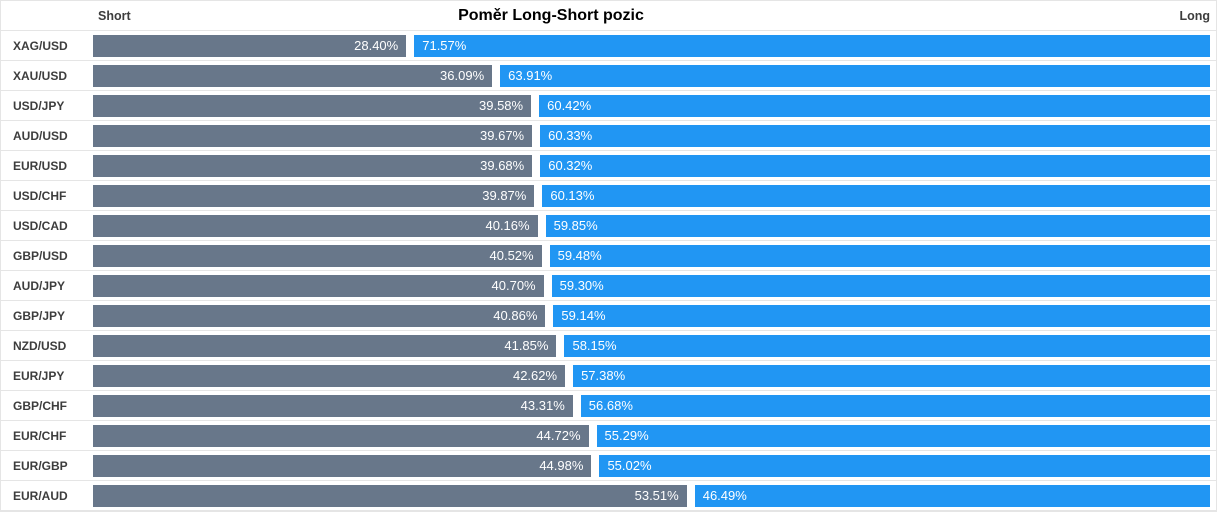 This screenshot has width=1219, height=515. Describe the element at coordinates (39, 105) in the screenshot. I see `pair-label: USD/JPY` at that location.